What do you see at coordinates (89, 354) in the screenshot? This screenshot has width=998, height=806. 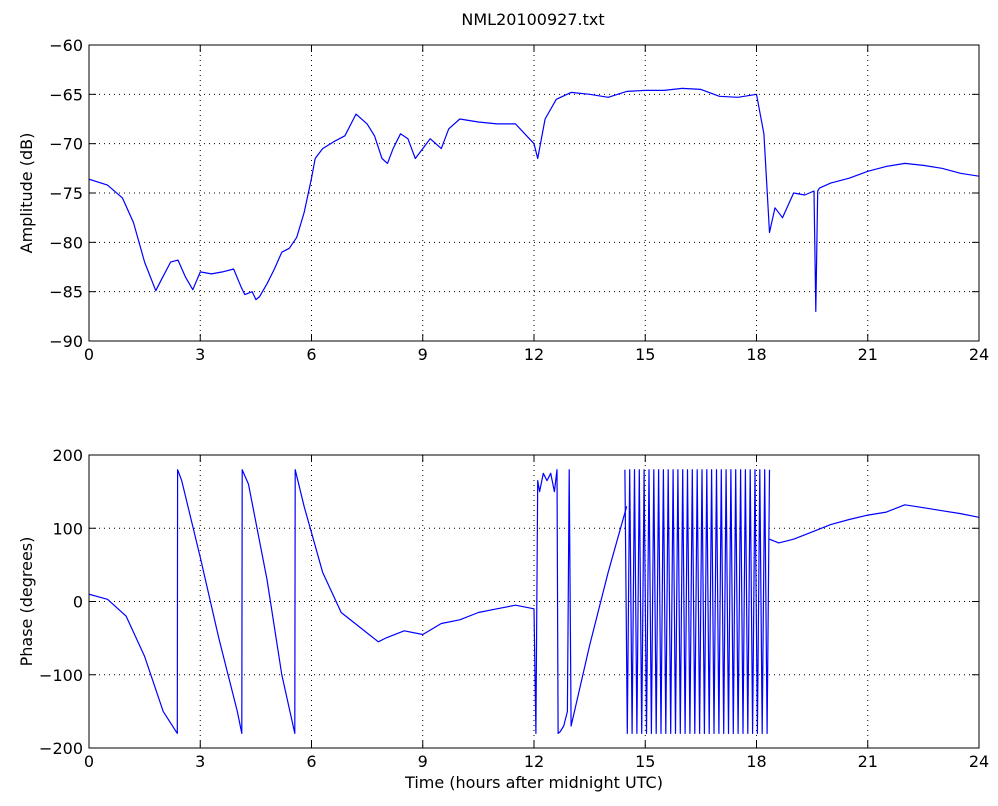 I see `amplitude-xtick-label: 0` at bounding box center [89, 354].